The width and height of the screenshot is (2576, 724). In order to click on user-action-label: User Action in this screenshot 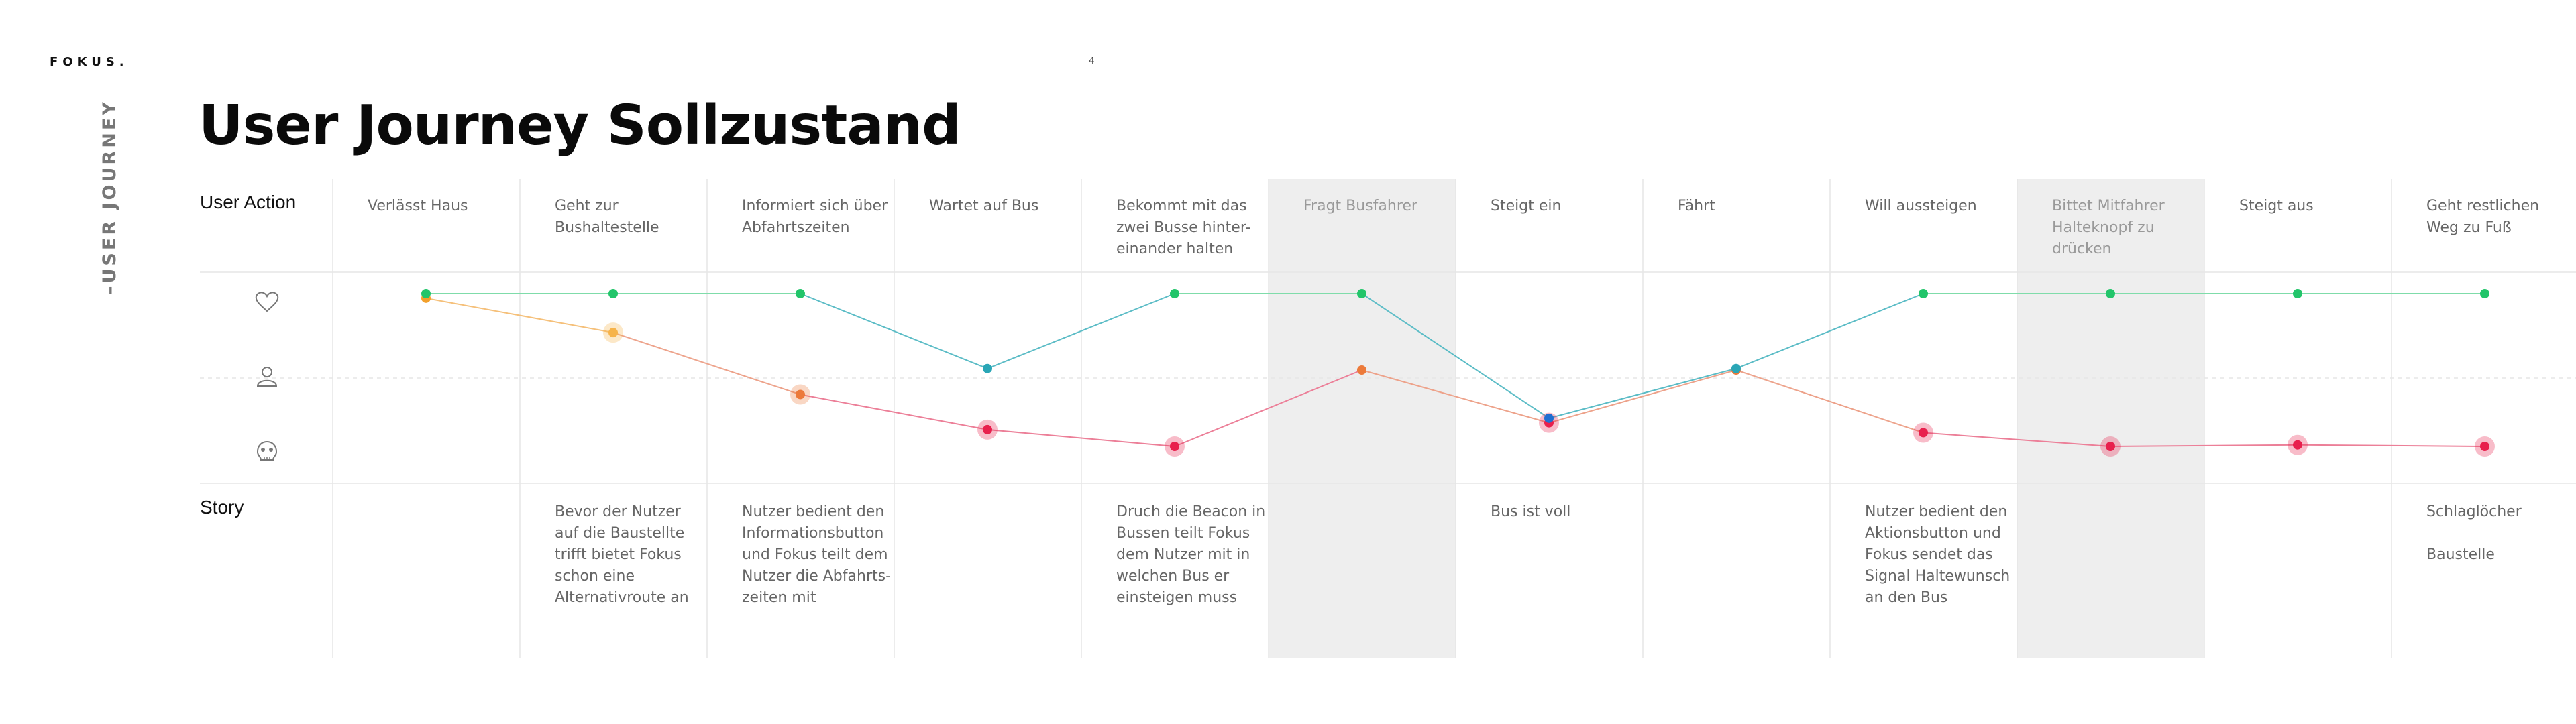, I will do `click(248, 202)`.